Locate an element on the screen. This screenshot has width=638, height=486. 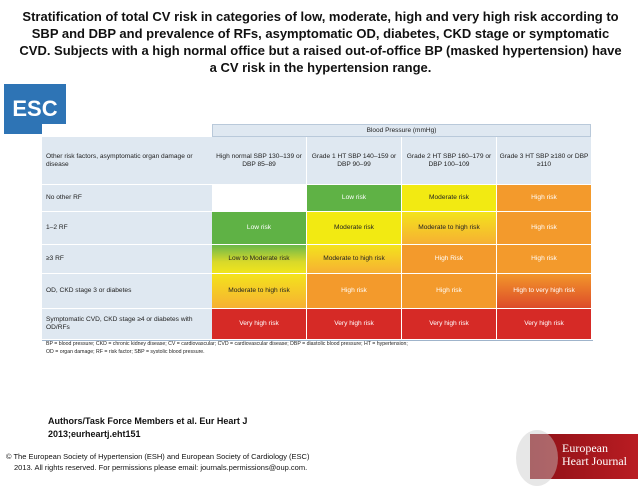
risk-cell-2-2: High Risk is located at coordinates (449, 259).